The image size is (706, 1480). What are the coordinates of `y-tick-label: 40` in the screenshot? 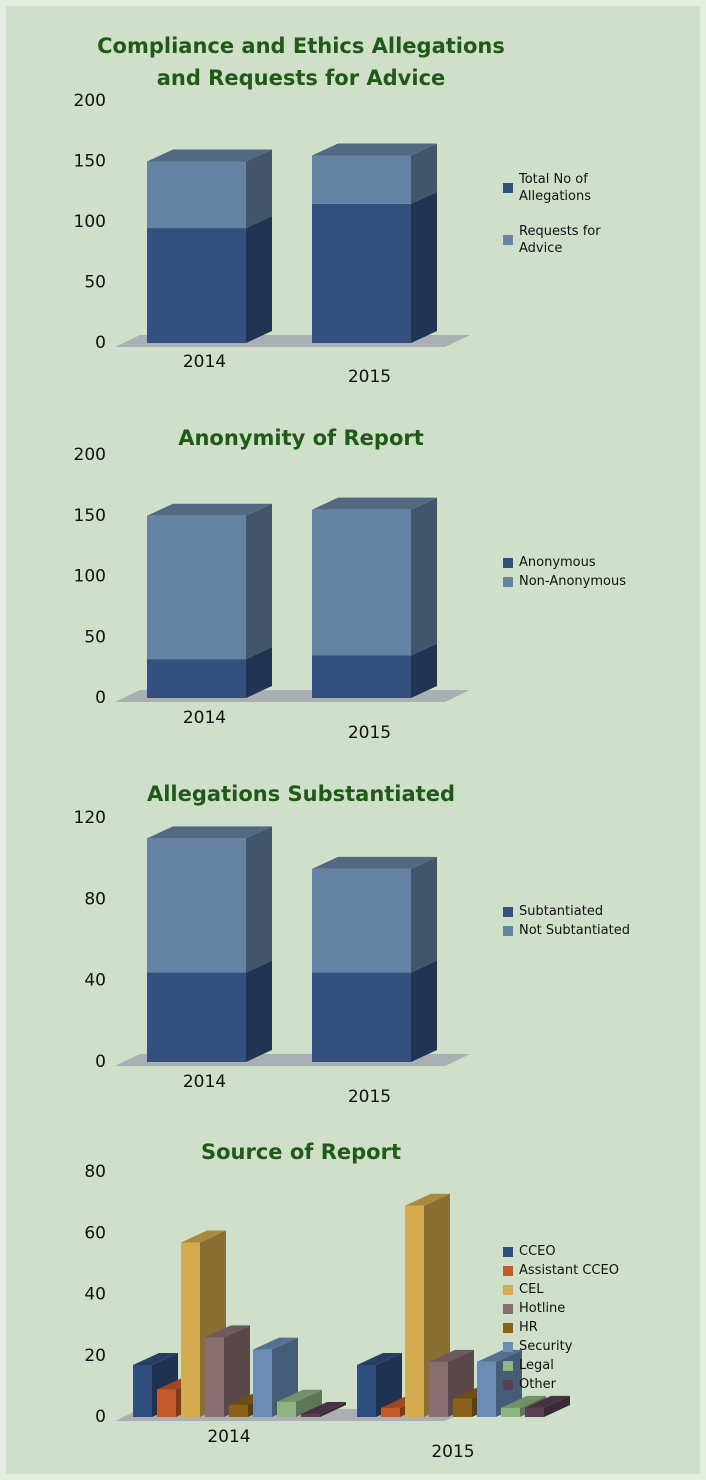 It's located at (95, 1295).